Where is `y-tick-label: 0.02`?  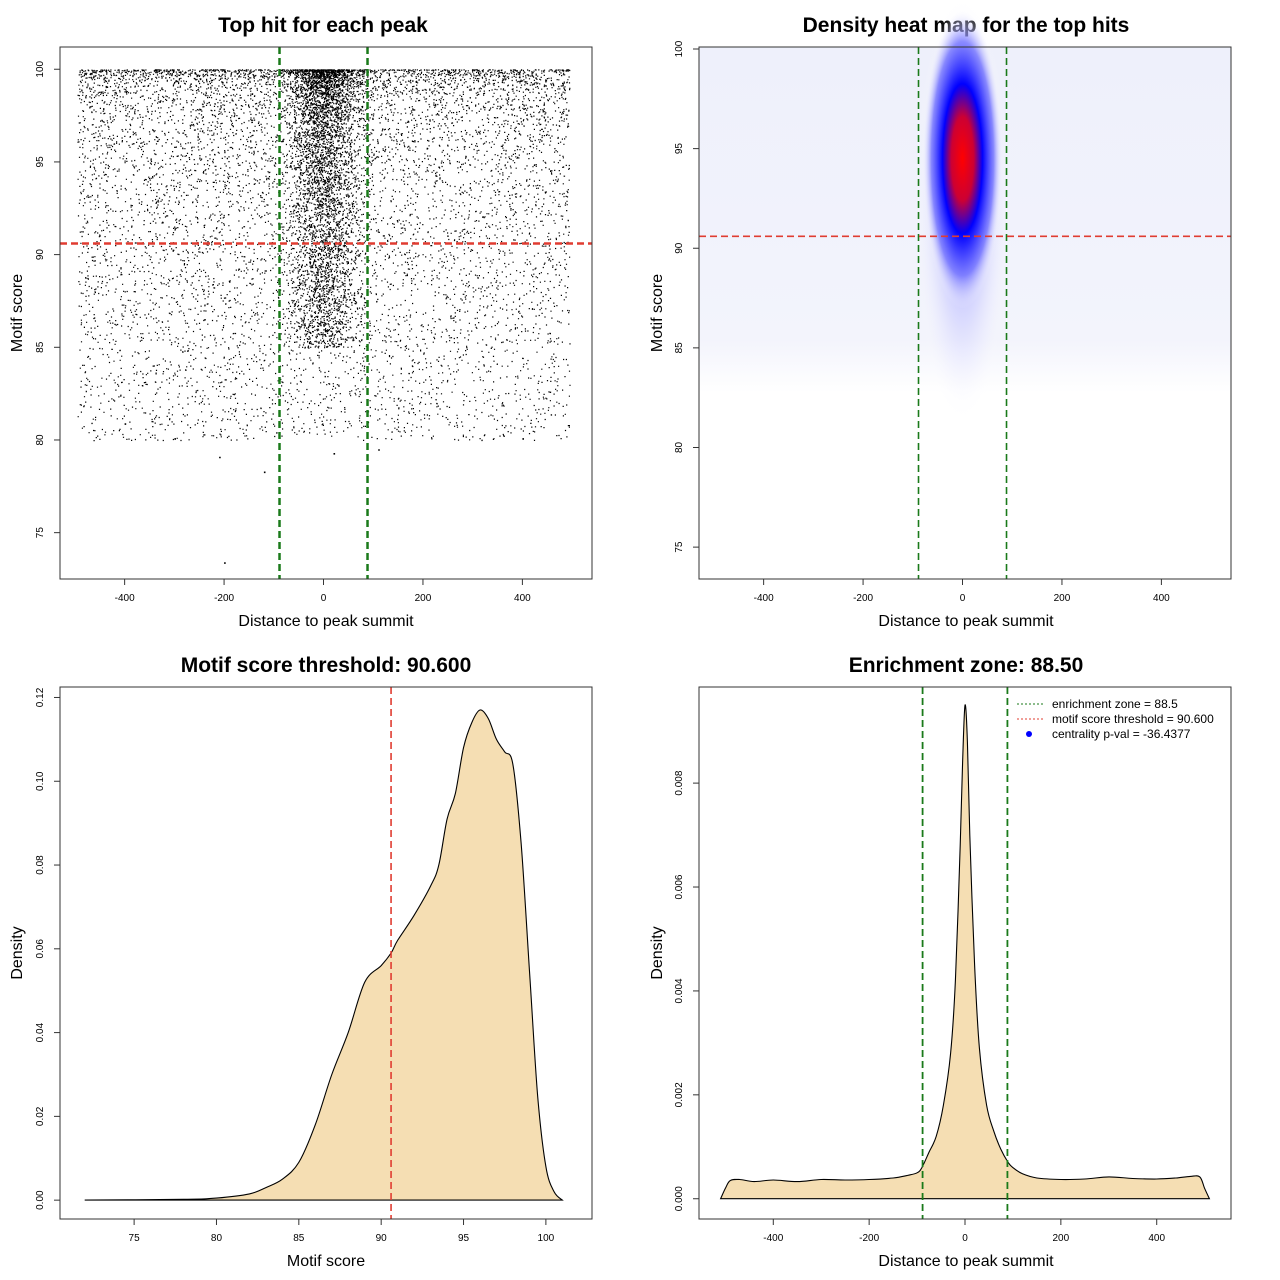
y-tick-label: 0.02 is located at coordinates (40, 1116).